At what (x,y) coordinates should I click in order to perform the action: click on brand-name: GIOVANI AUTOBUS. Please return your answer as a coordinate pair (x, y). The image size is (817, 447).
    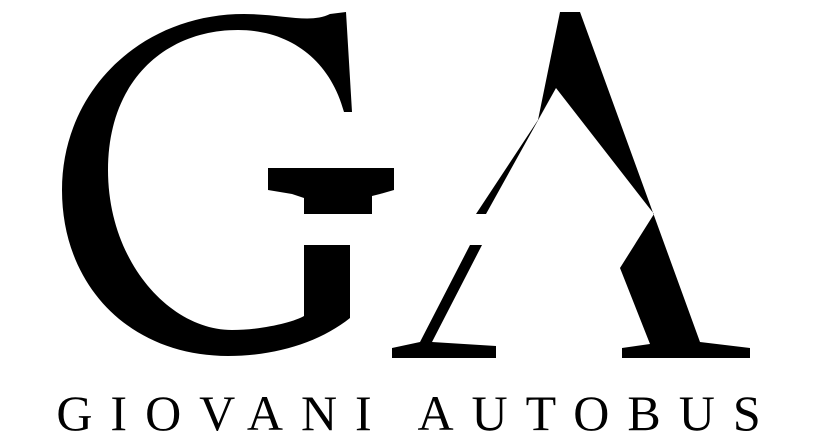
    Looking at the image, I should click on (417, 412).